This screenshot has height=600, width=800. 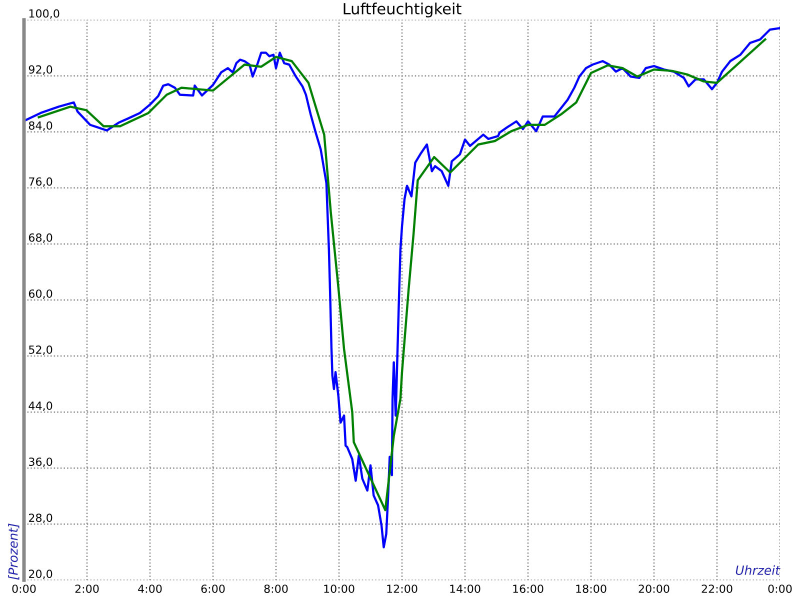 I want to click on y-tick-label: 92,0, so click(x=40, y=70).